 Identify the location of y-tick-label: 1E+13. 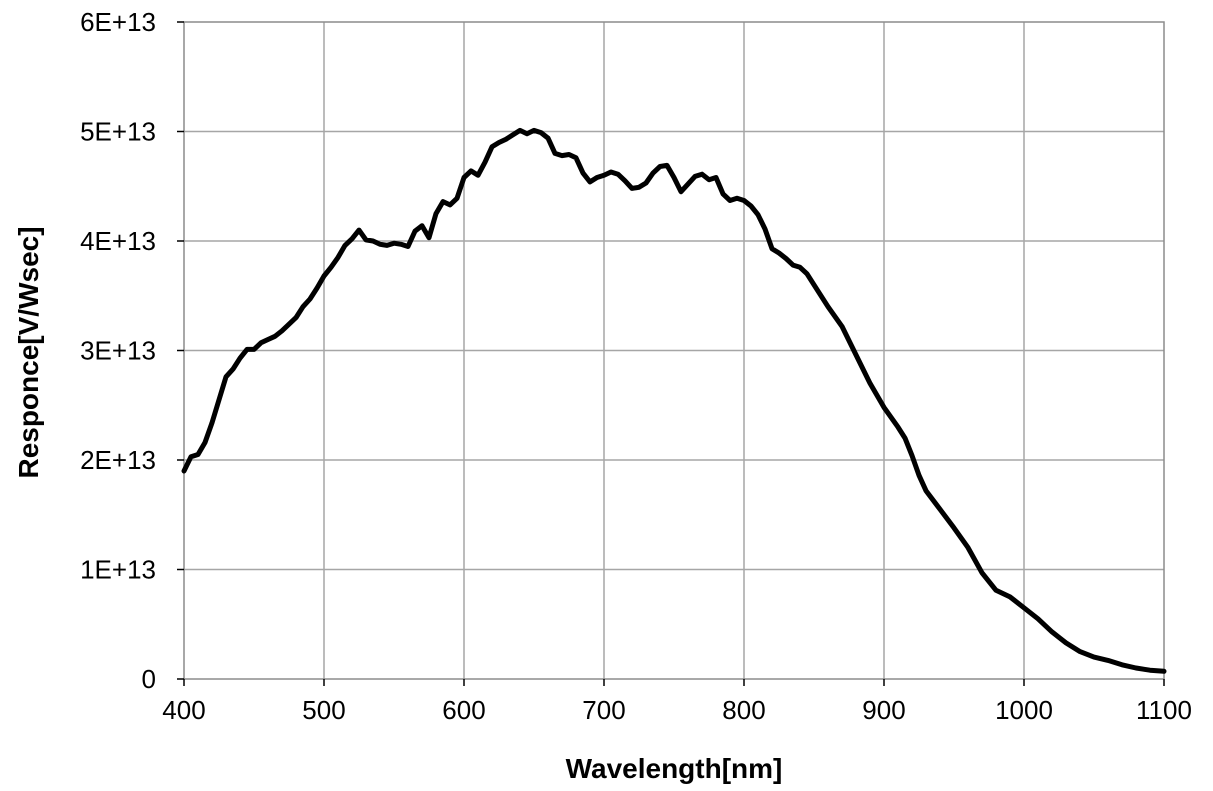
(118, 570).